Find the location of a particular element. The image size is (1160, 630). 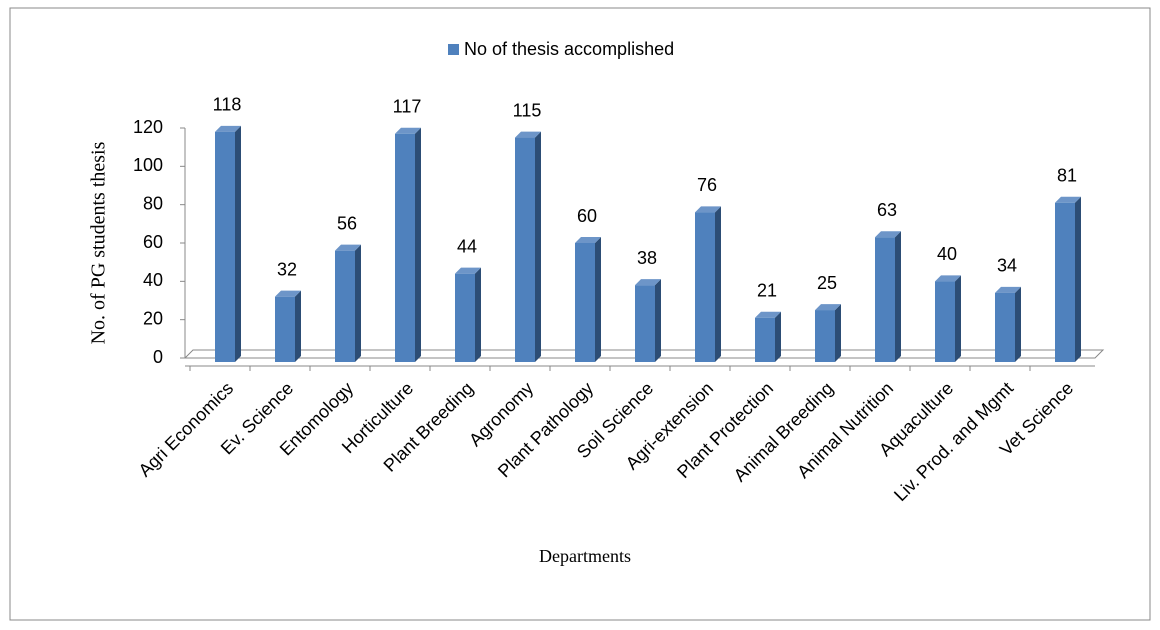

data-label: 56 is located at coordinates (347, 223).